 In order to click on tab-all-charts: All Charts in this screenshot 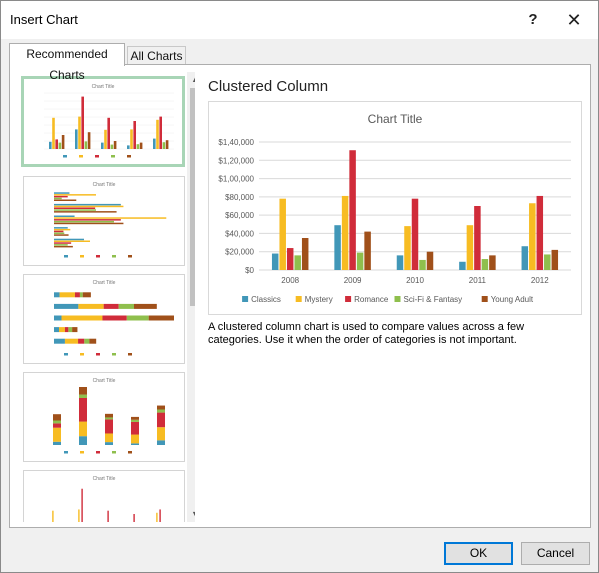, I will do `click(156, 55)`.